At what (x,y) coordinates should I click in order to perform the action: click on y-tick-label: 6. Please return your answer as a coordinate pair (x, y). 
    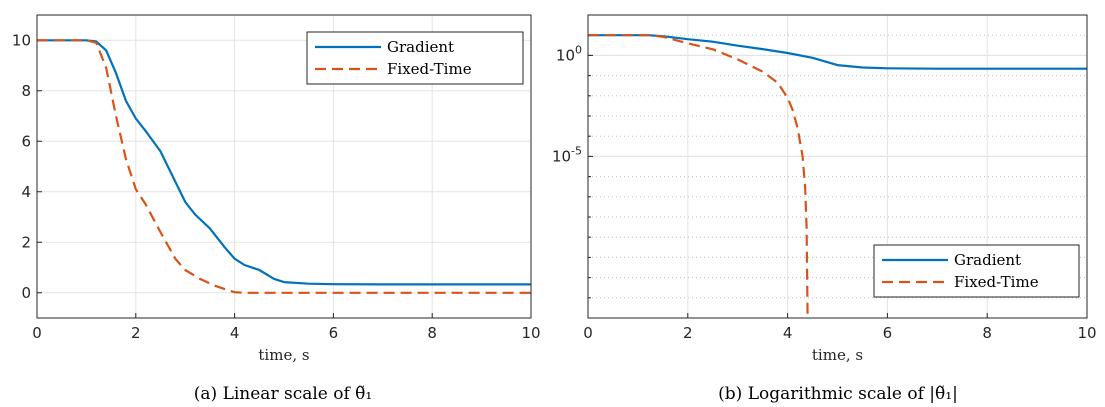
    Looking at the image, I should click on (26, 141).